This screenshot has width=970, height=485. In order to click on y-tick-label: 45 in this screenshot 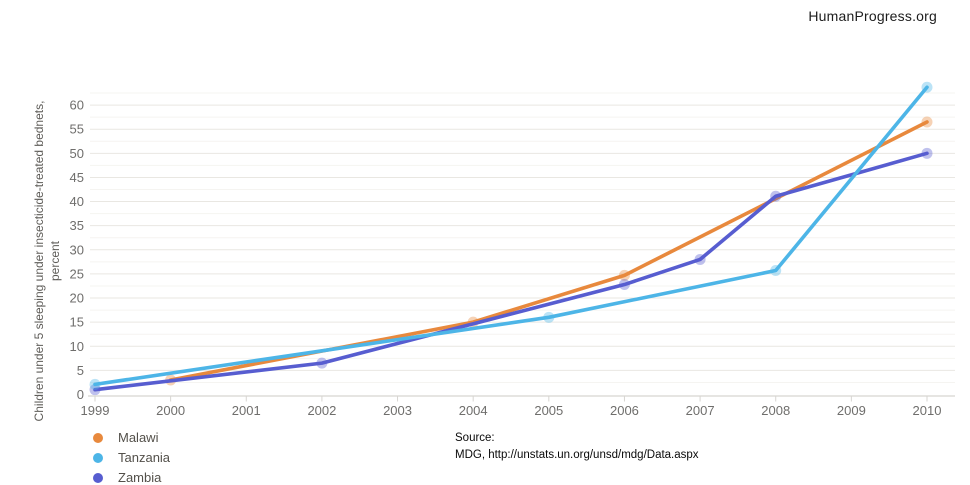, I will do `click(77, 177)`.